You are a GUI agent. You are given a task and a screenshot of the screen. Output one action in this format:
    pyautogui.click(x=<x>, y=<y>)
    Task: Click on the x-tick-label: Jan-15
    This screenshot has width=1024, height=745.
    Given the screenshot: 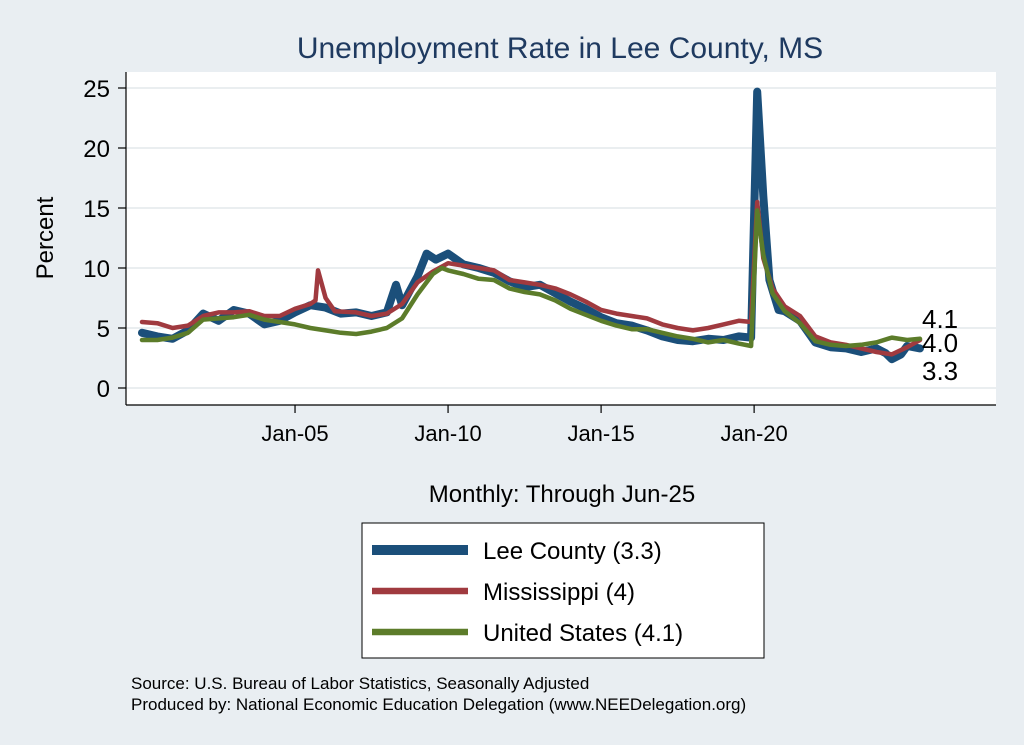 What is the action you would take?
    pyautogui.click(x=600, y=433)
    